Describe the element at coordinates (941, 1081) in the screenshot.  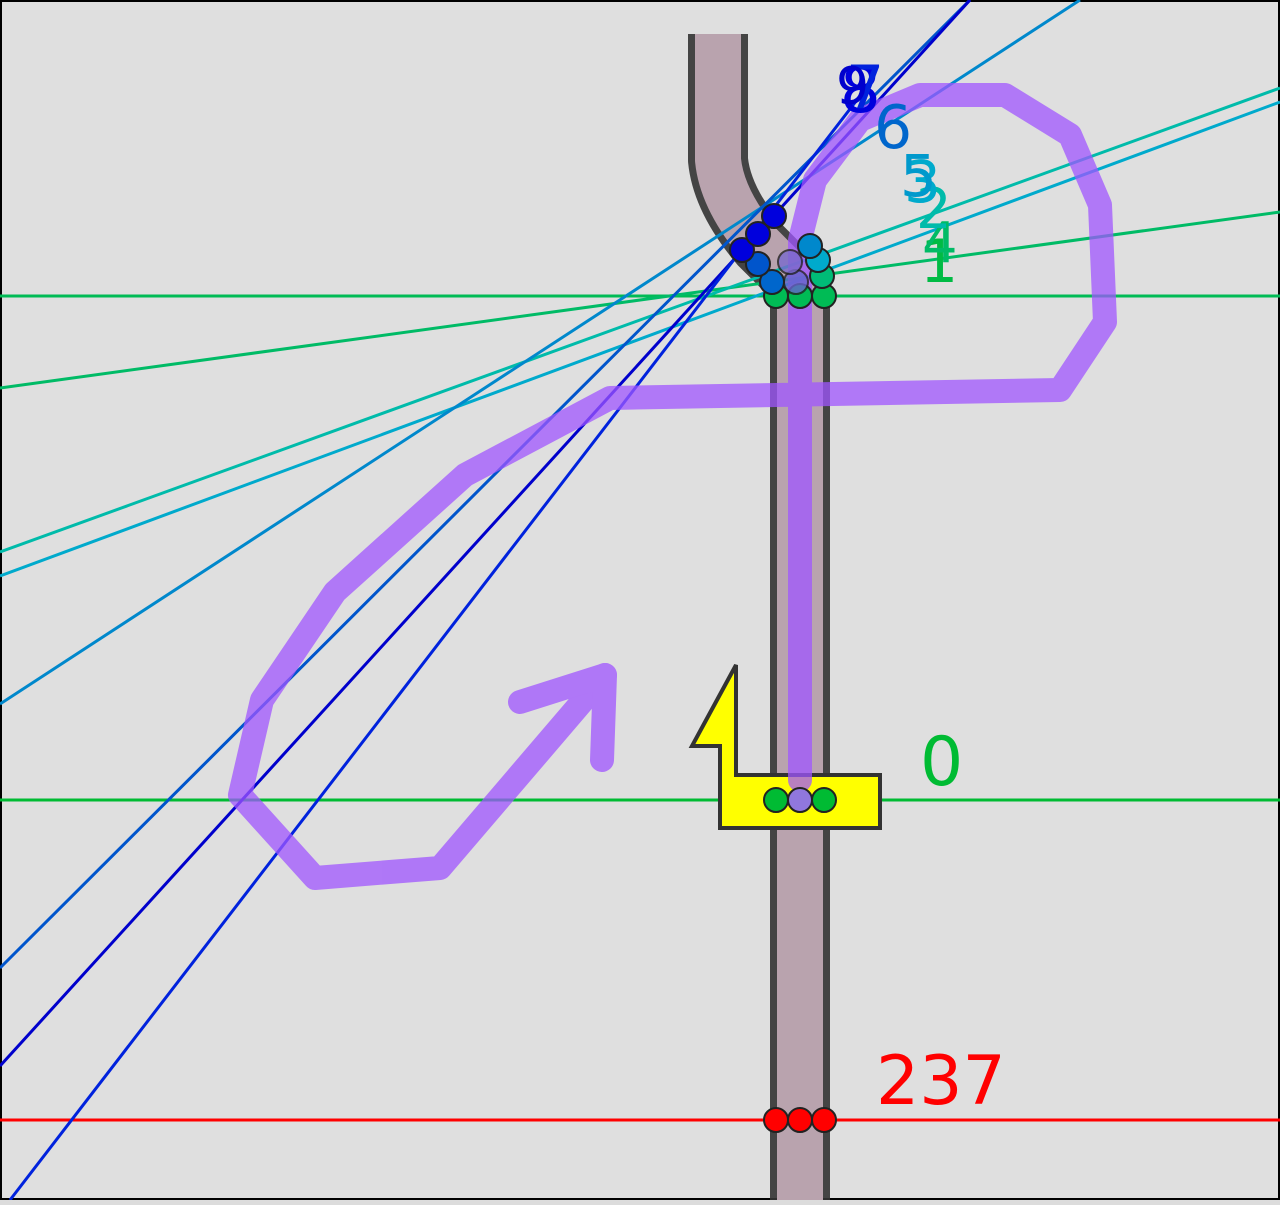
I see `label-237: 237` at that location.